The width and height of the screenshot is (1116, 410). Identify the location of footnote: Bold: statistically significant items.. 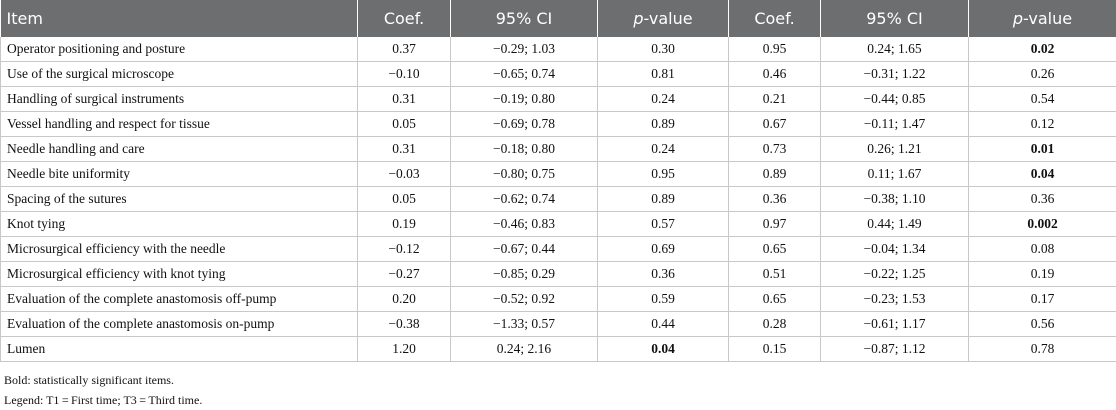
(89, 380).